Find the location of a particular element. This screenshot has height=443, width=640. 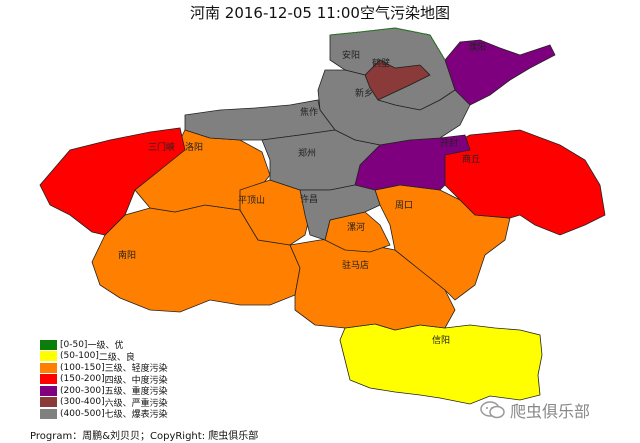

city-label: 驻马店 is located at coordinates (355, 265).